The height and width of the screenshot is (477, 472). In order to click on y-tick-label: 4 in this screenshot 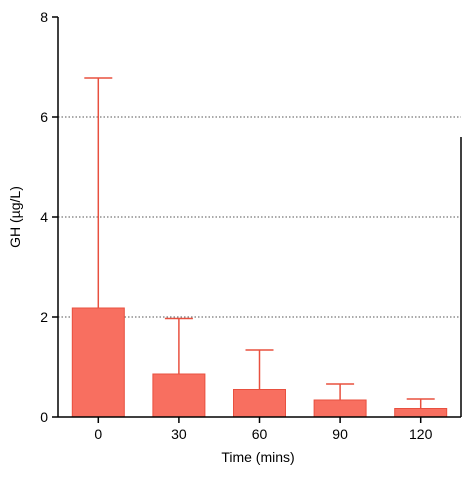, I will do `click(44, 217)`.